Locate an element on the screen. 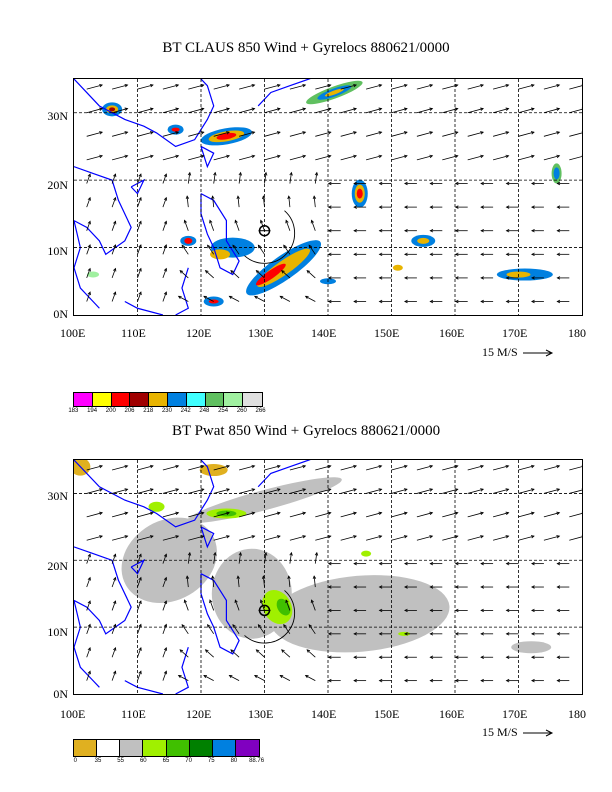 The width and height of the screenshot is (612, 792). legend-value: 80 is located at coordinates (234, 761).